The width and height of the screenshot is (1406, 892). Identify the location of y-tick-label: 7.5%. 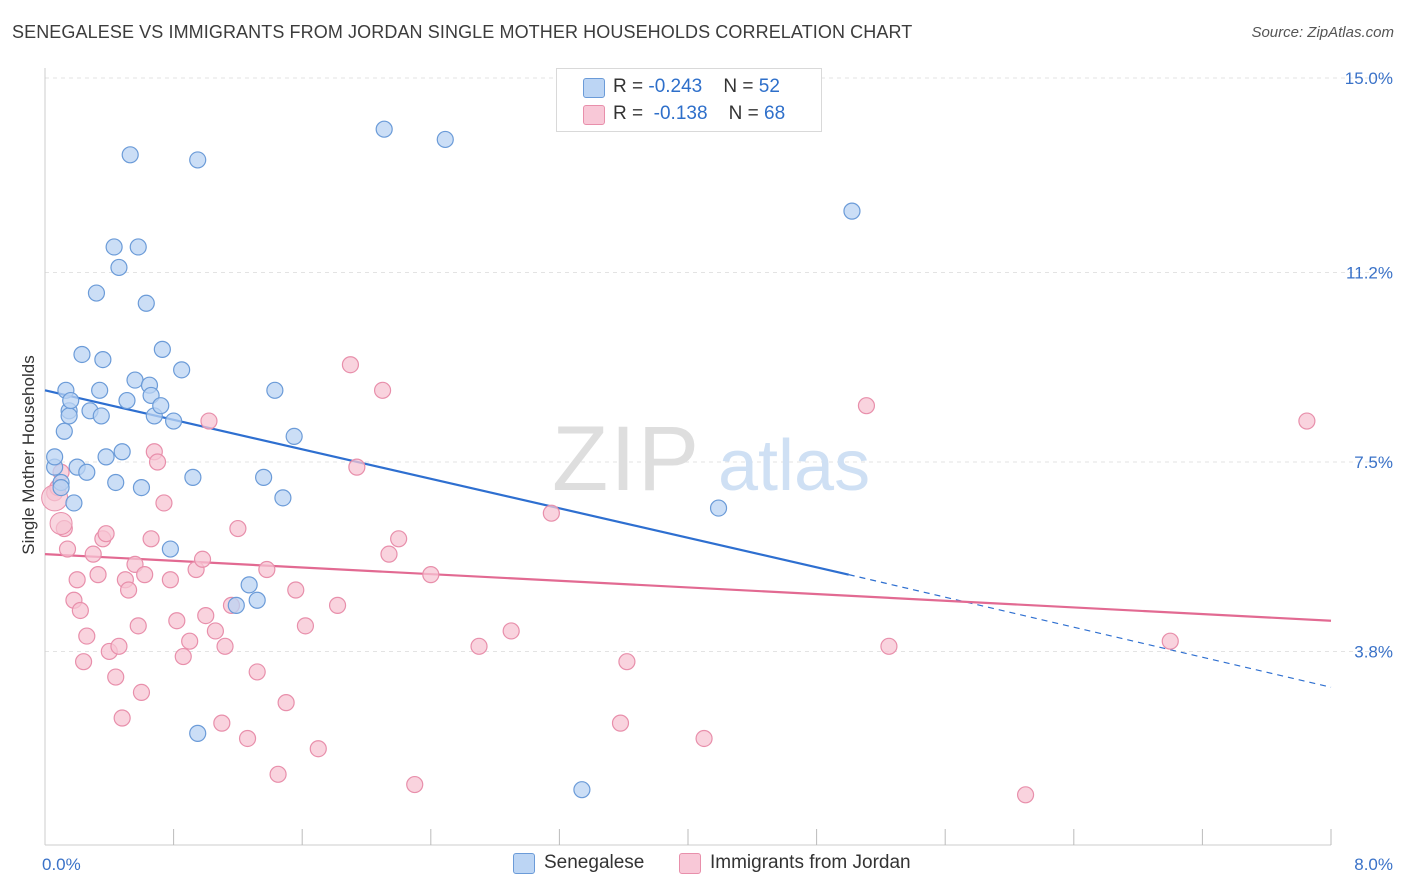
(1373, 462).